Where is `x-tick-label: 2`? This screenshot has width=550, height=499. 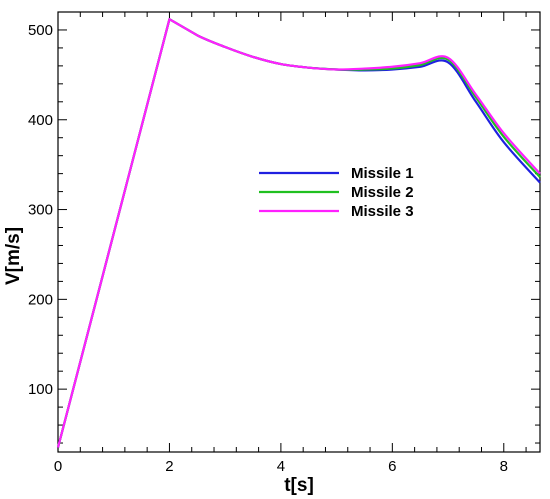 x-tick-label: 2 is located at coordinates (169, 466).